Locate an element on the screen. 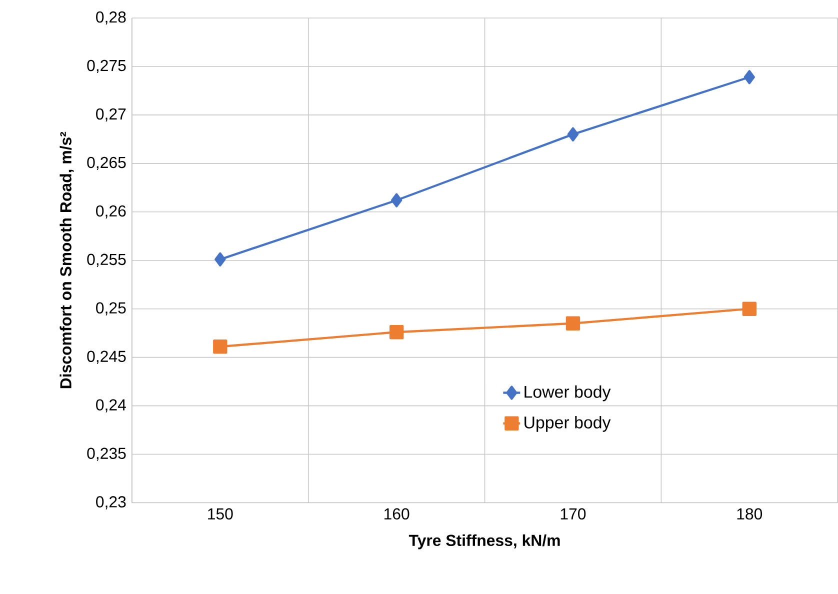 This screenshot has width=838, height=594. legend-label: Lower body is located at coordinates (567, 394).